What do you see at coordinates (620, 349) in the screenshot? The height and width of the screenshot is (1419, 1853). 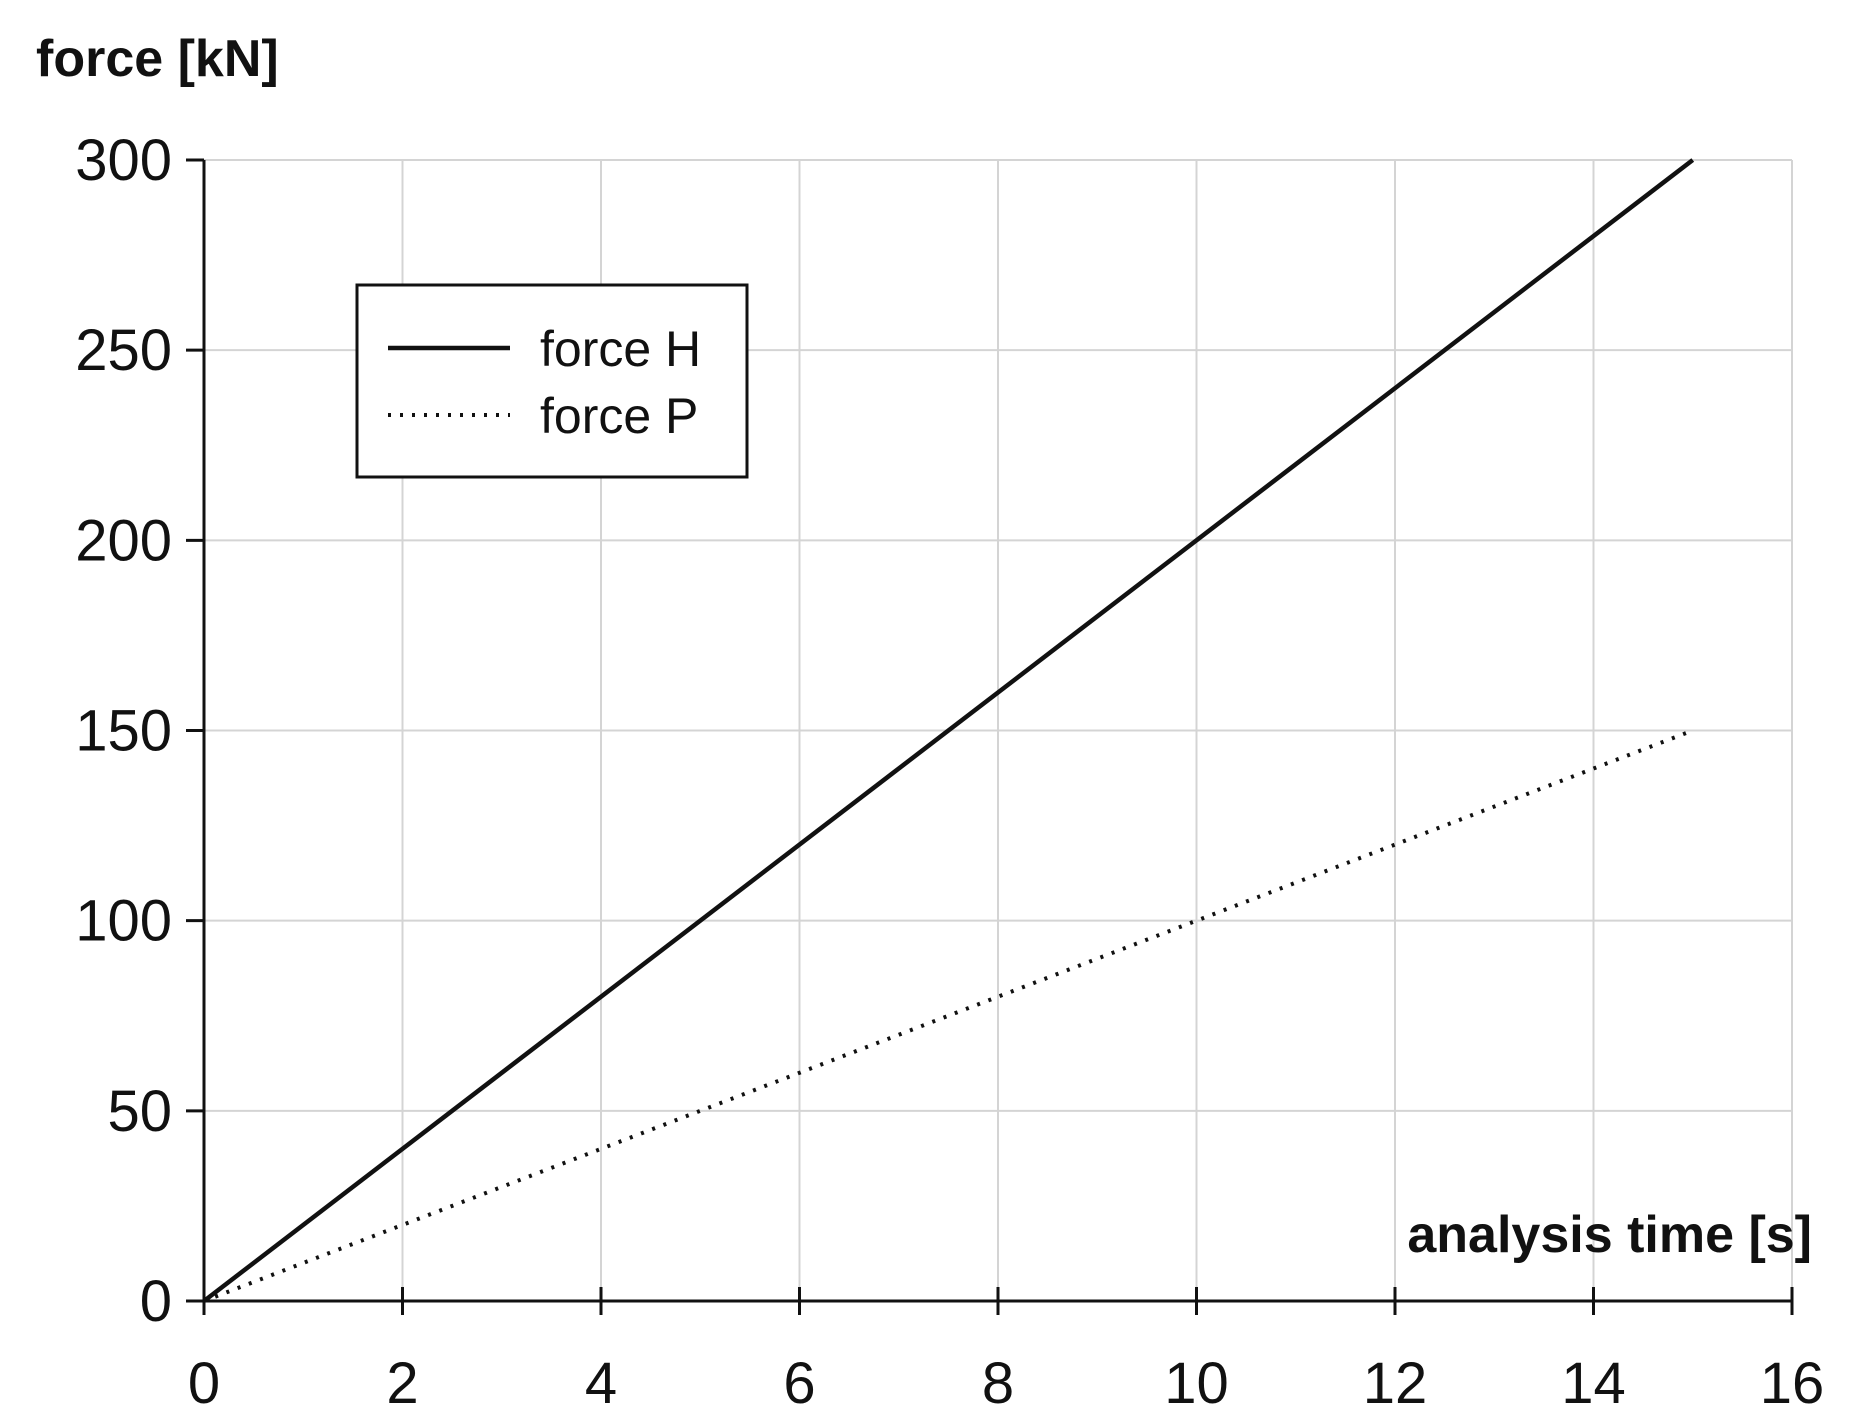 I see `legend-label-force-h: force H` at bounding box center [620, 349].